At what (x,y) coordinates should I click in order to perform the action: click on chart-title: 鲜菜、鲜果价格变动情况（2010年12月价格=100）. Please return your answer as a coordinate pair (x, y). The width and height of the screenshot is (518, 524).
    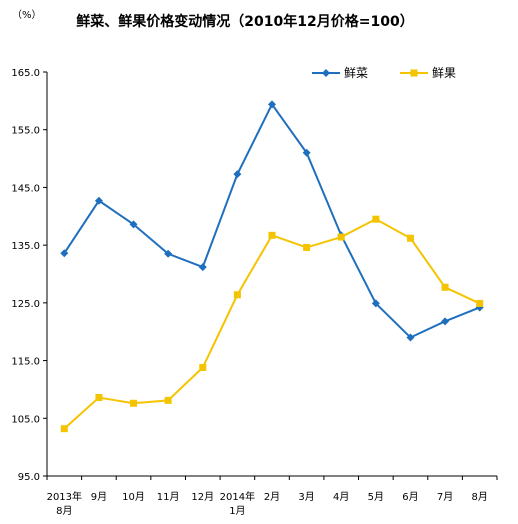
    Looking at the image, I should click on (244, 21).